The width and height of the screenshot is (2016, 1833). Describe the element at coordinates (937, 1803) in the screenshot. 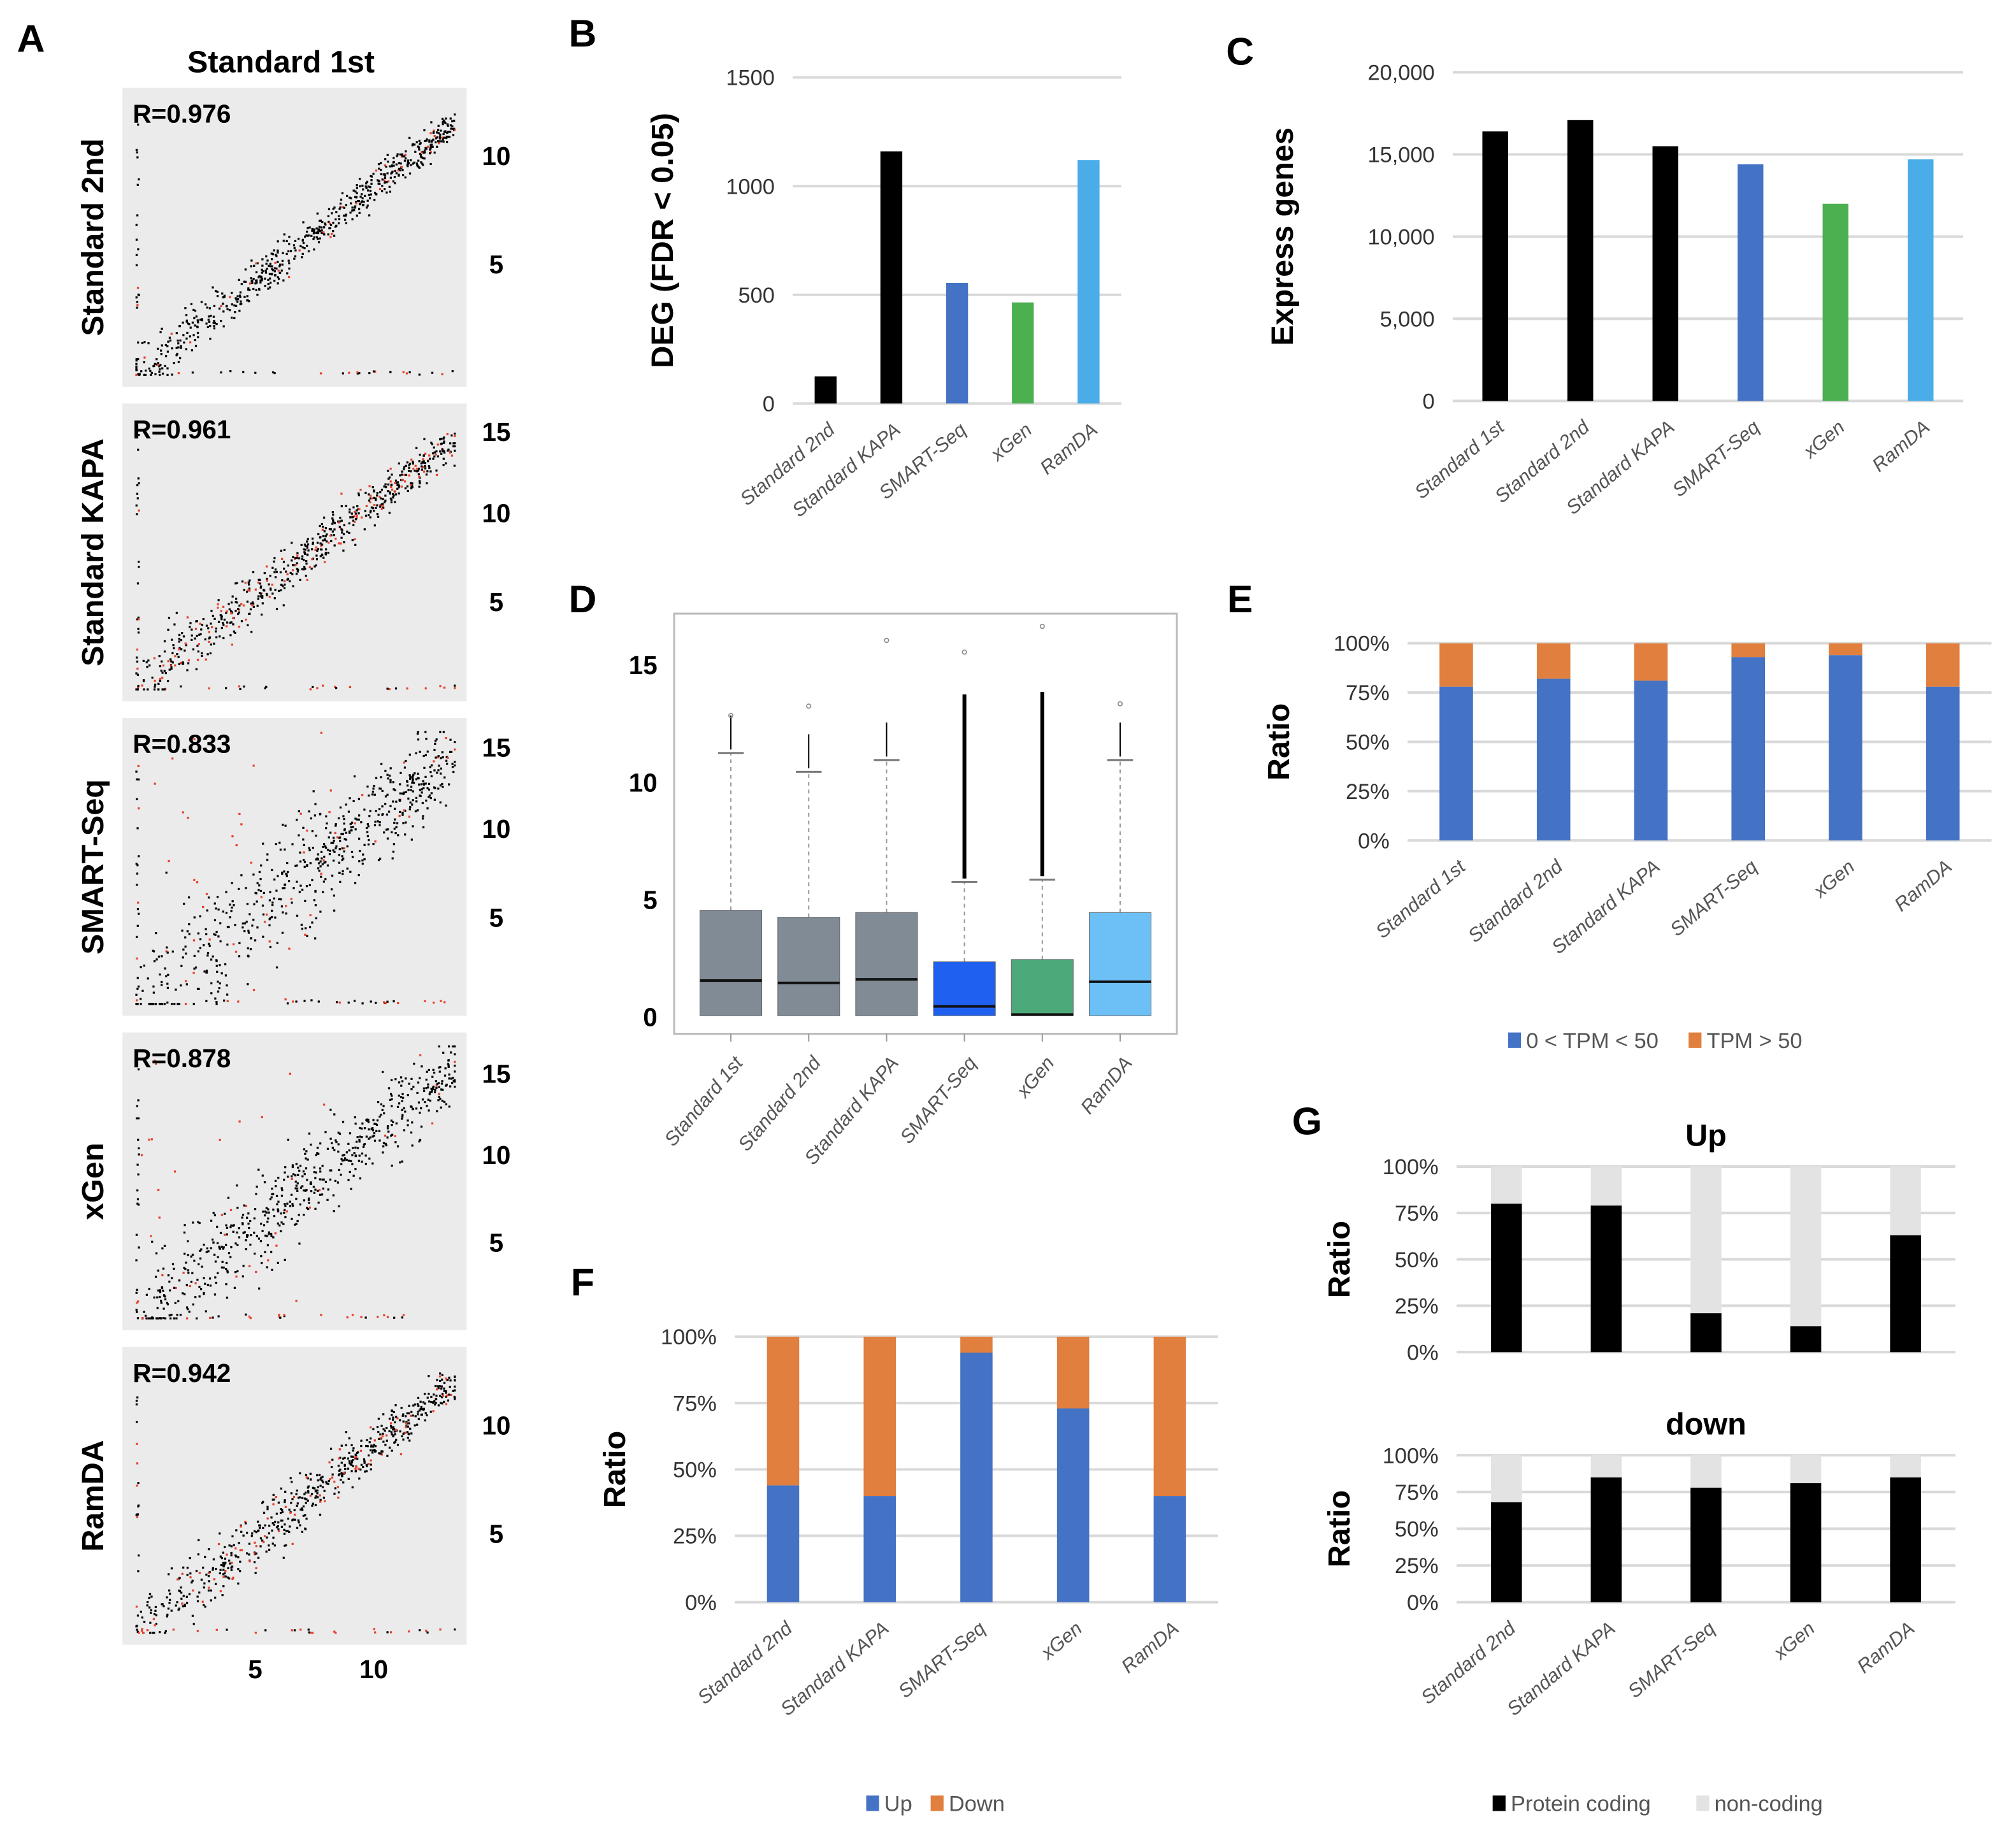

I see `legend-swatch` at that location.